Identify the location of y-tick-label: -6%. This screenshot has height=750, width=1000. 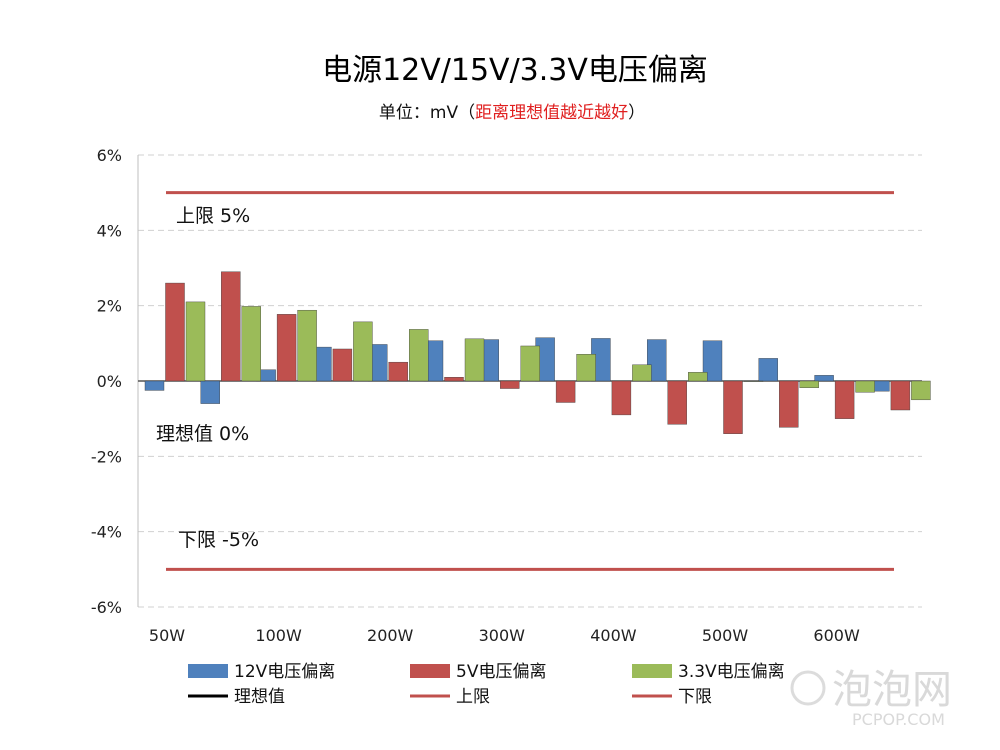
(106, 607).